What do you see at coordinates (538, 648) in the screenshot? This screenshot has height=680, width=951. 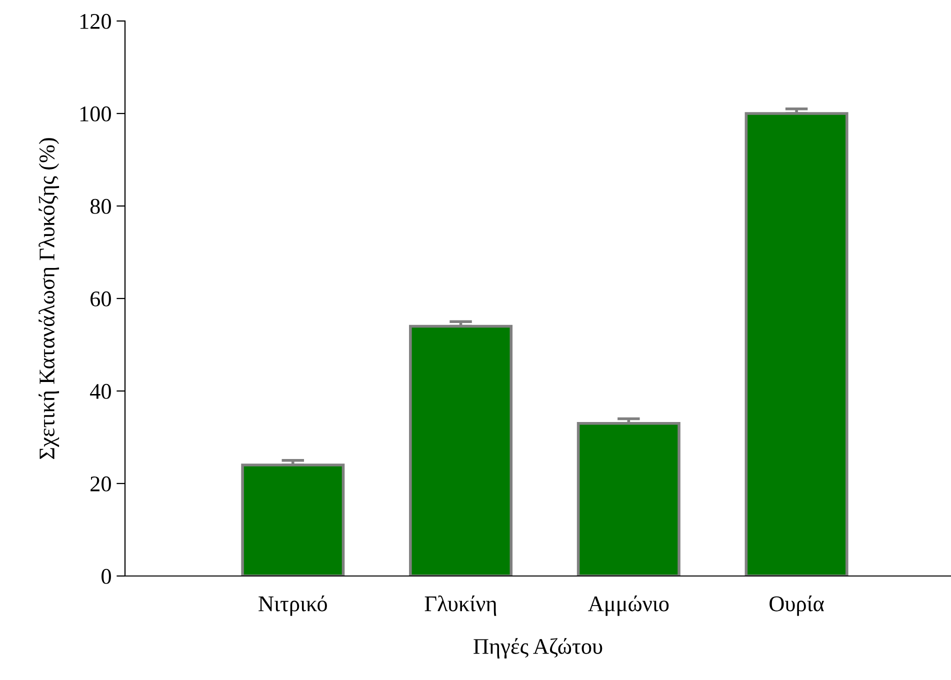 I see `x-axis-title: Πηγές Αζώτου` at bounding box center [538, 648].